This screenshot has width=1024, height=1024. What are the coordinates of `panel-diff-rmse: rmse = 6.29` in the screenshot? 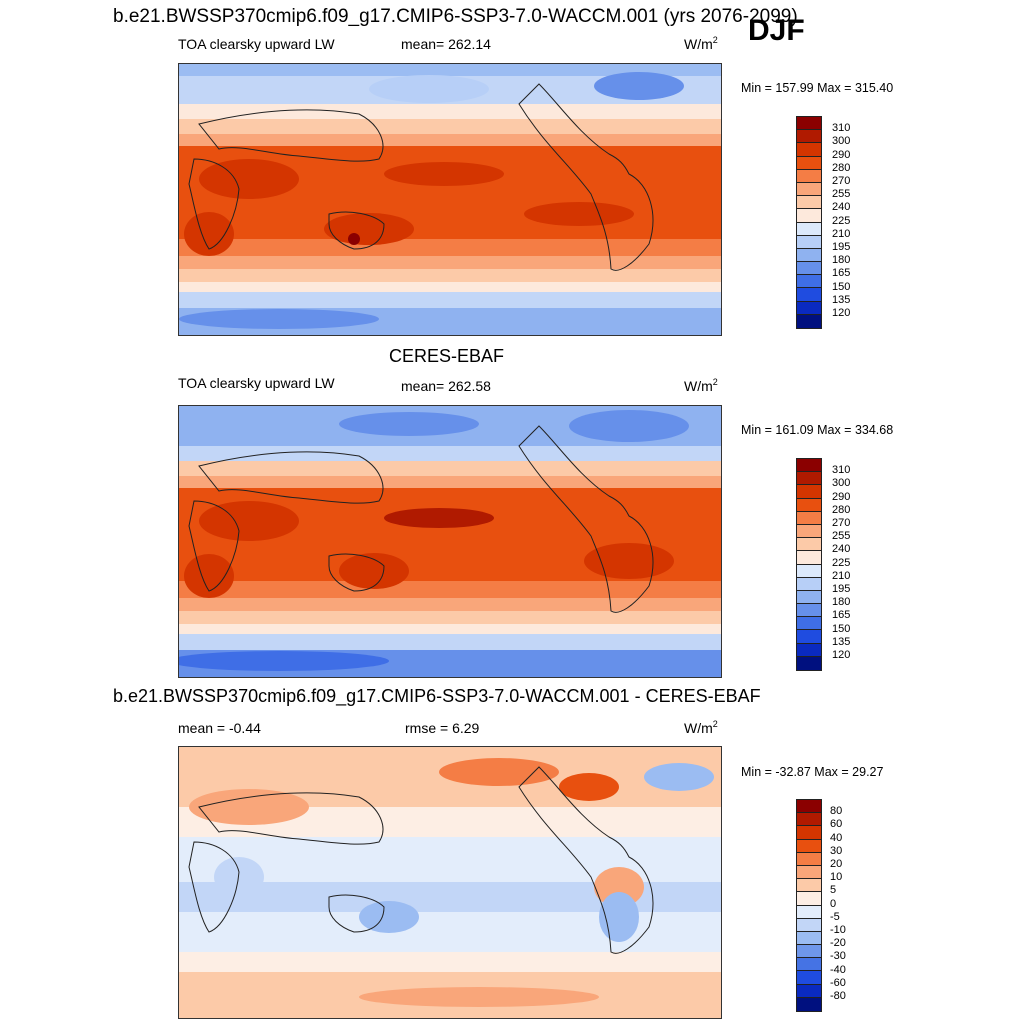 It's located at (442, 728).